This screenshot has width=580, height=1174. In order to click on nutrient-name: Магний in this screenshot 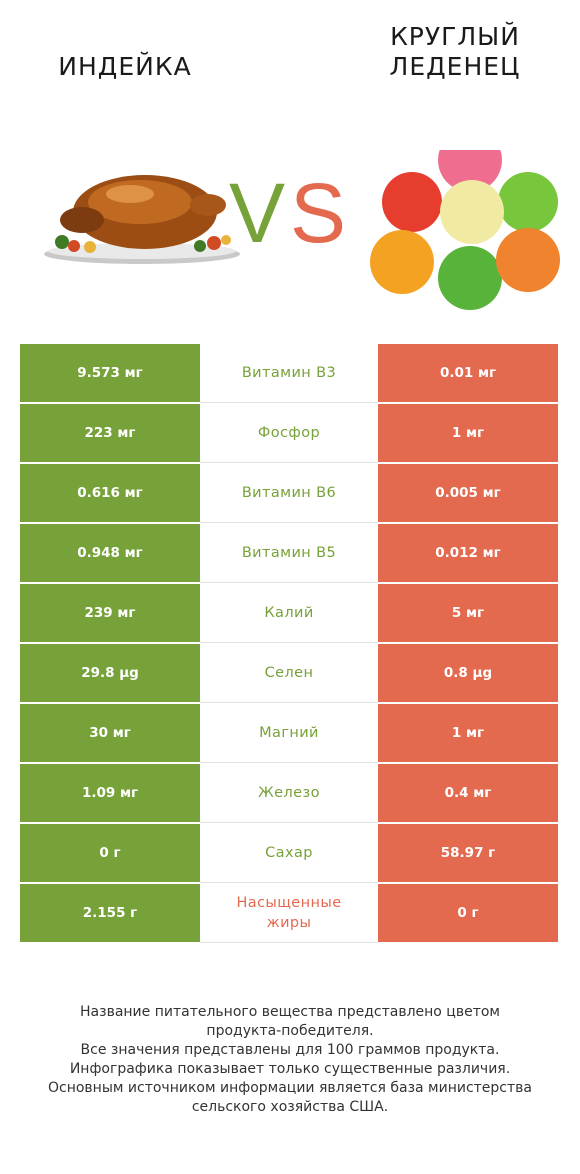, I will do `click(289, 733)`.